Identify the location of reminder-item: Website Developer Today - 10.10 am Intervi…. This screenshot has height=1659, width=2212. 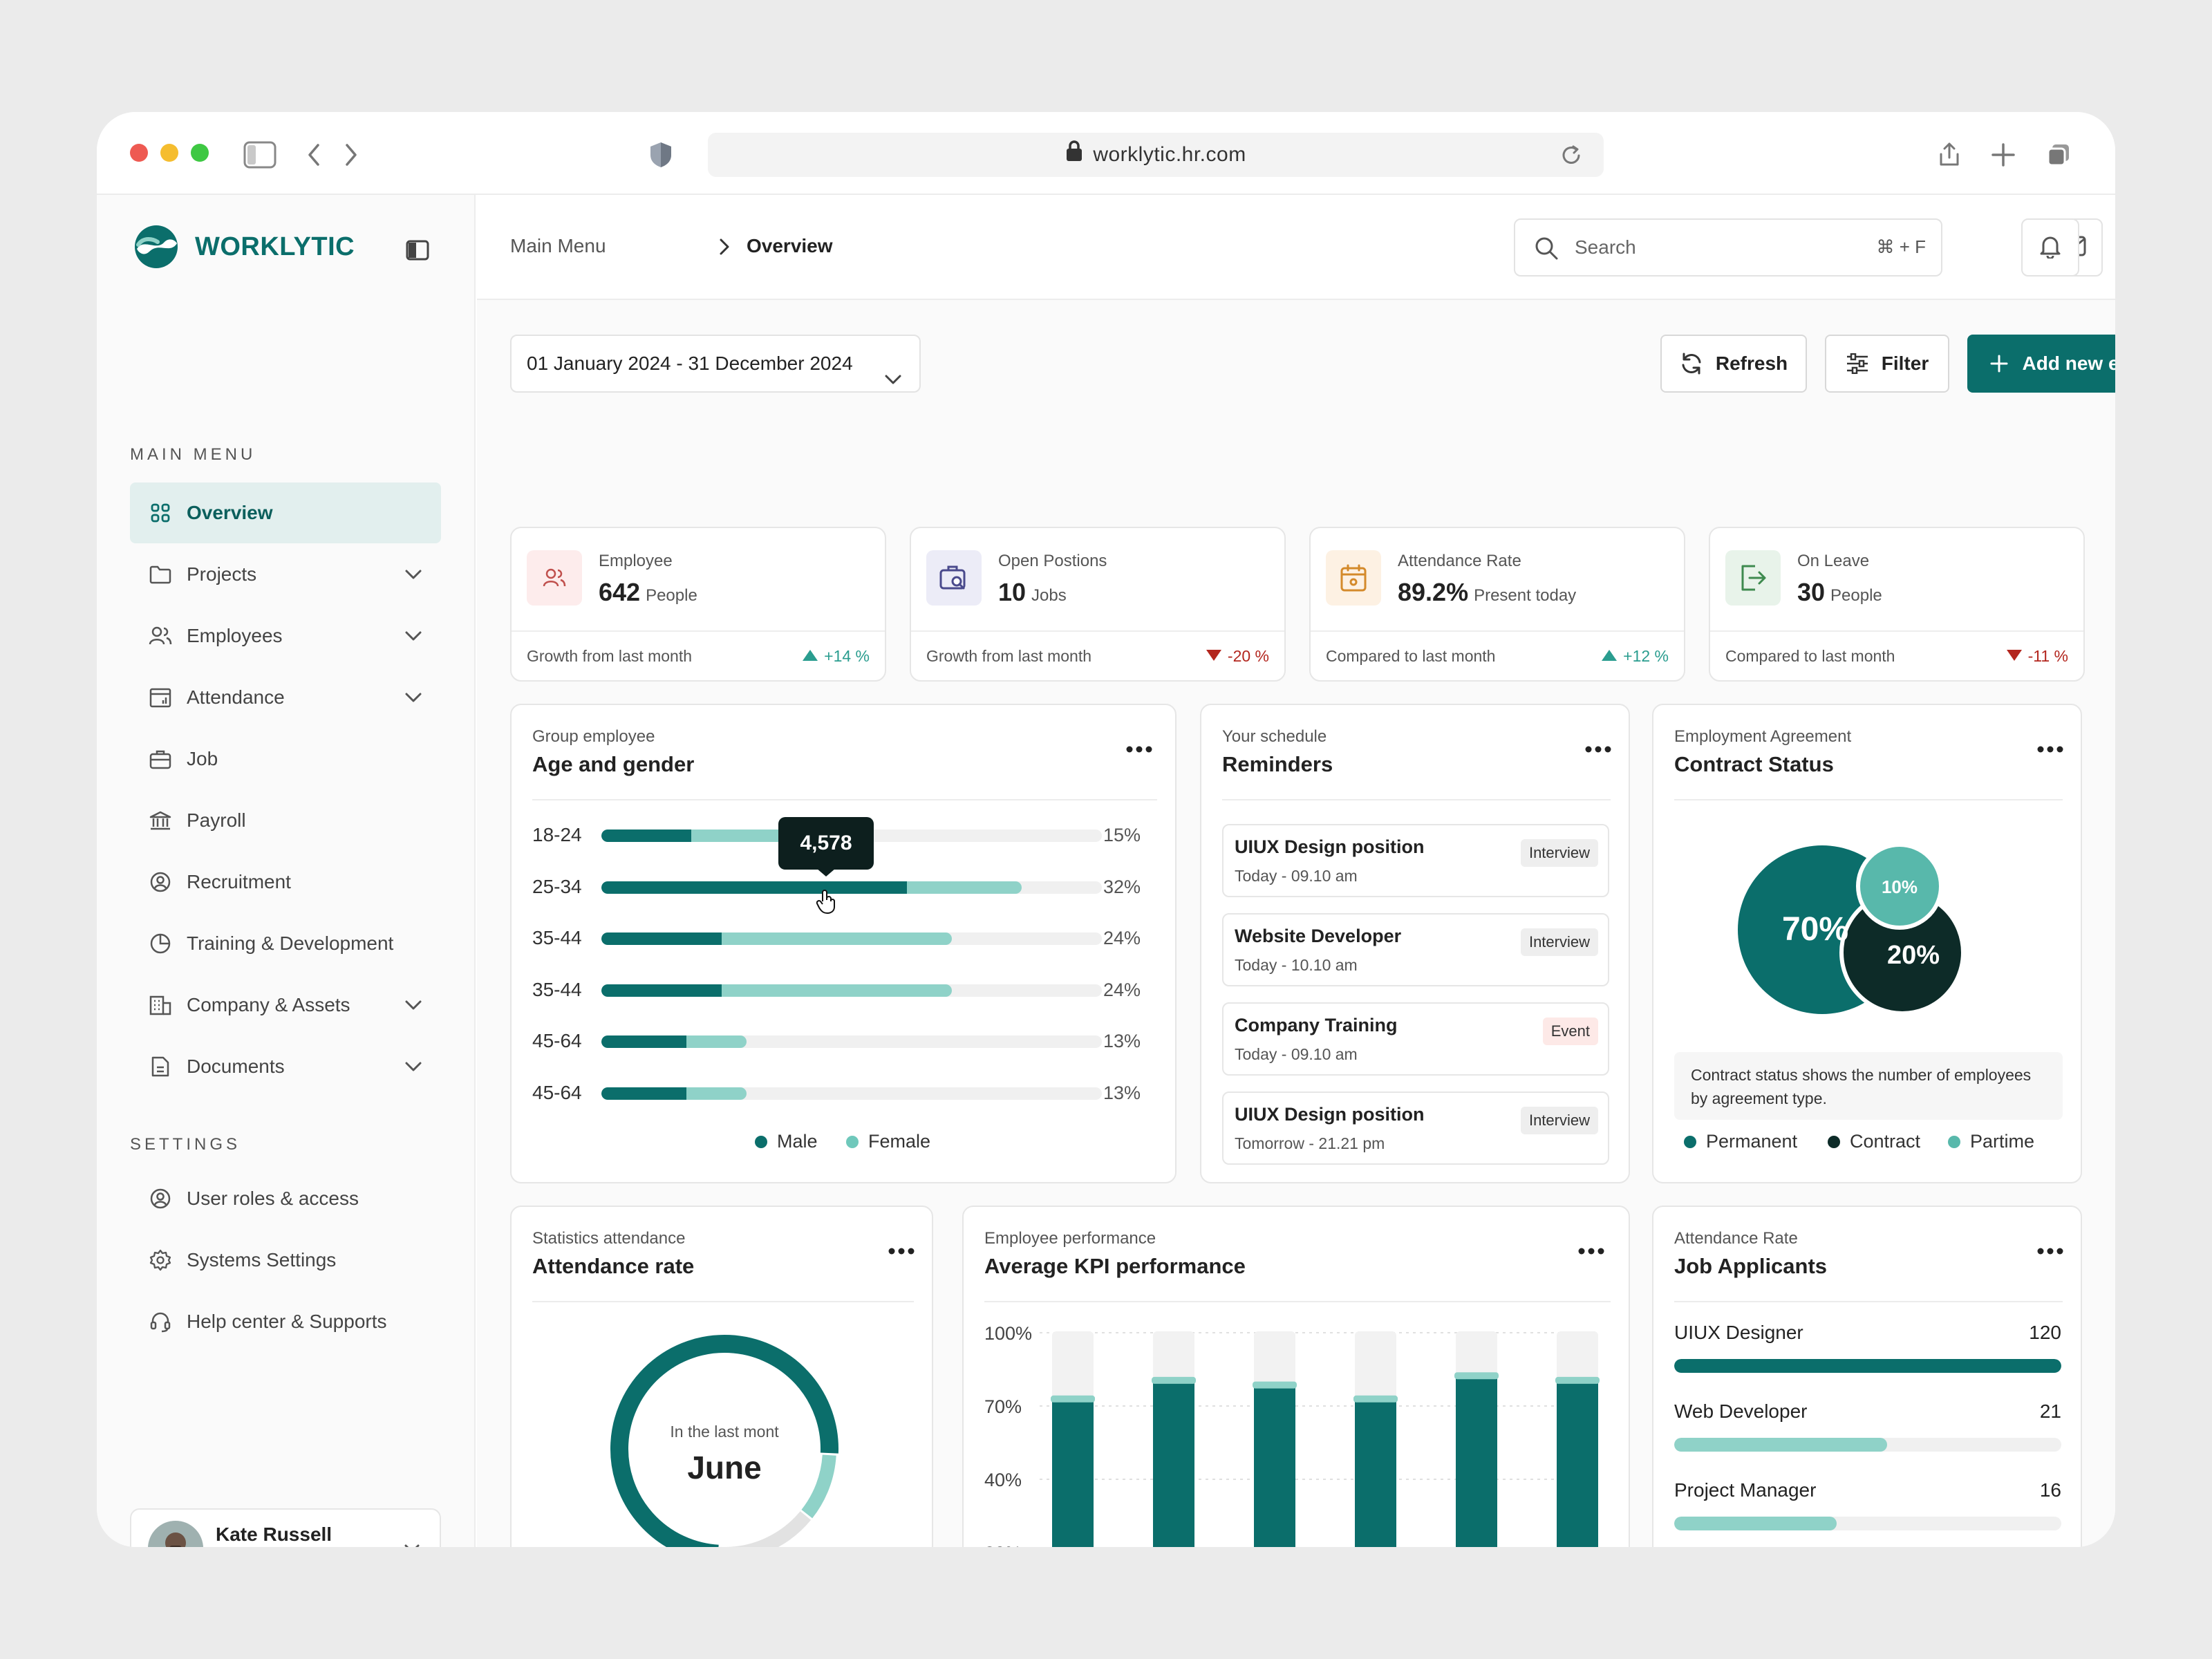
(1415, 950).